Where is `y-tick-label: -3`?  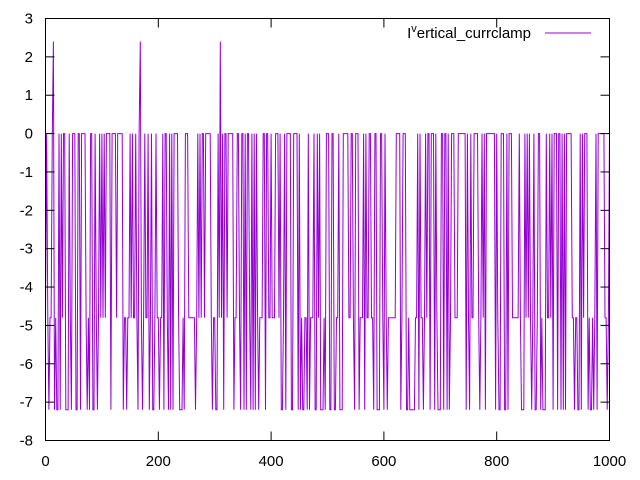
y-tick-label: -3 is located at coordinates (26, 249).